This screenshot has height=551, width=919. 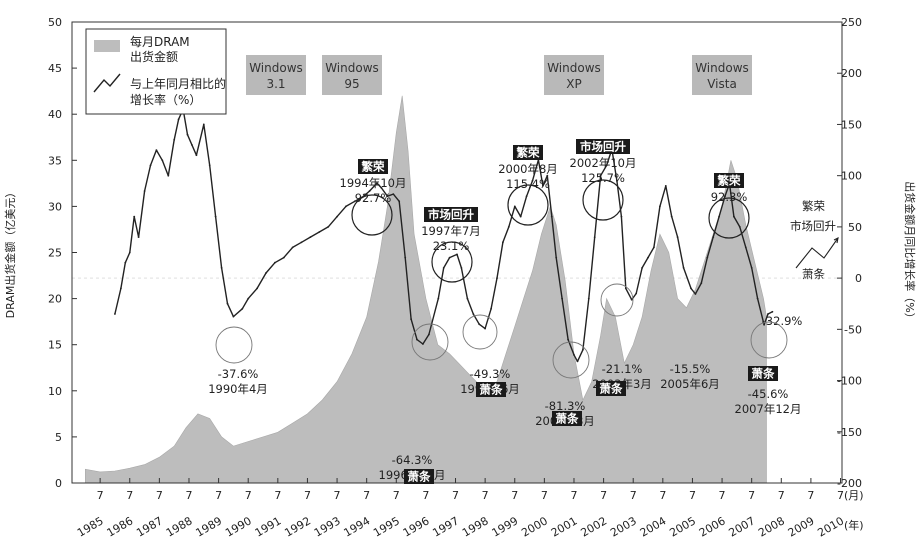 I want to click on y-right-tick-label: 100, so click(x=851, y=176).